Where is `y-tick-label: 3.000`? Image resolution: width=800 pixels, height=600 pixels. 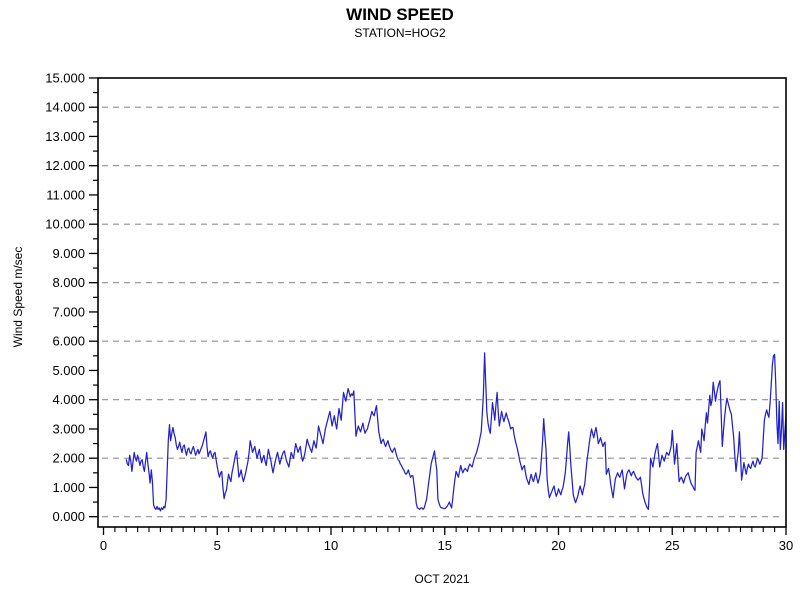
y-tick-label: 3.000 is located at coordinates (68, 428).